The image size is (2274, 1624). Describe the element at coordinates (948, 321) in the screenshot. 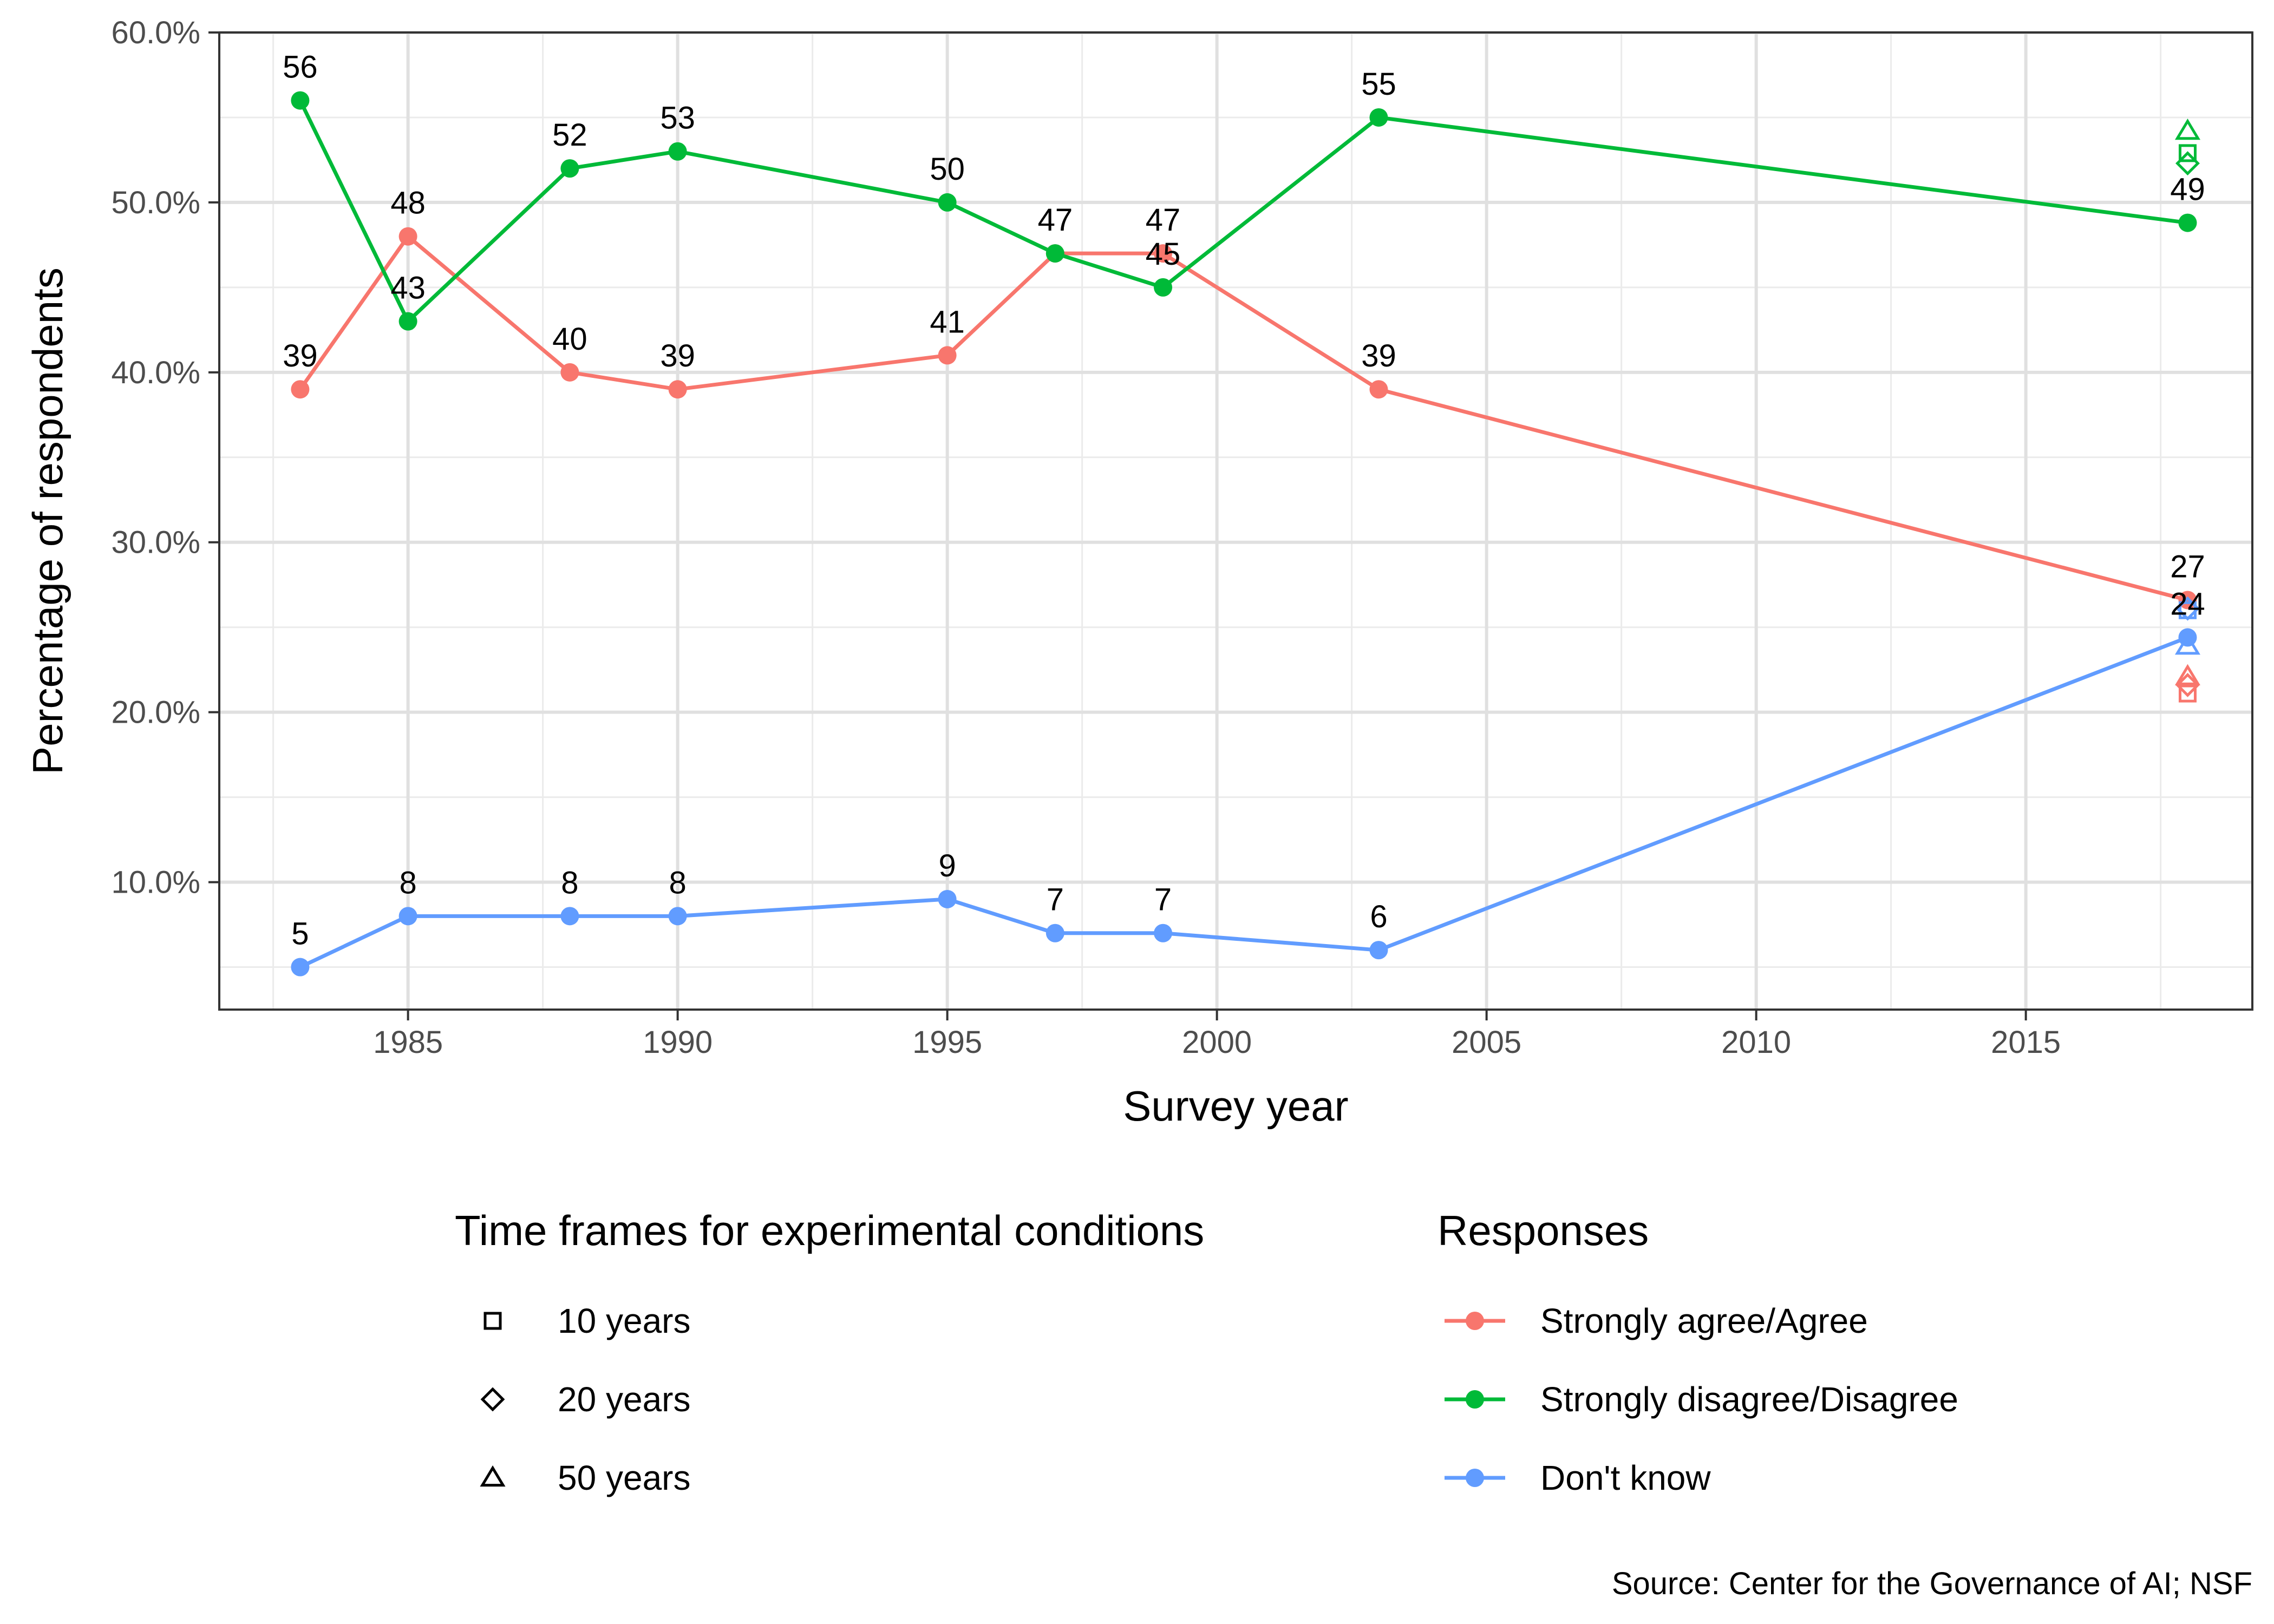

I see `data-label: 41` at that location.